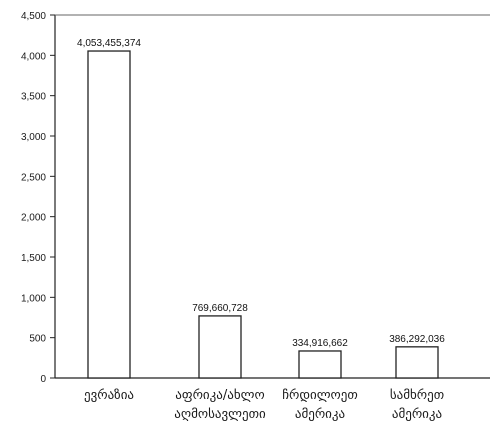  Describe the element at coordinates (33, 97) in the screenshot. I see `y-tick-label: 3,500` at that location.